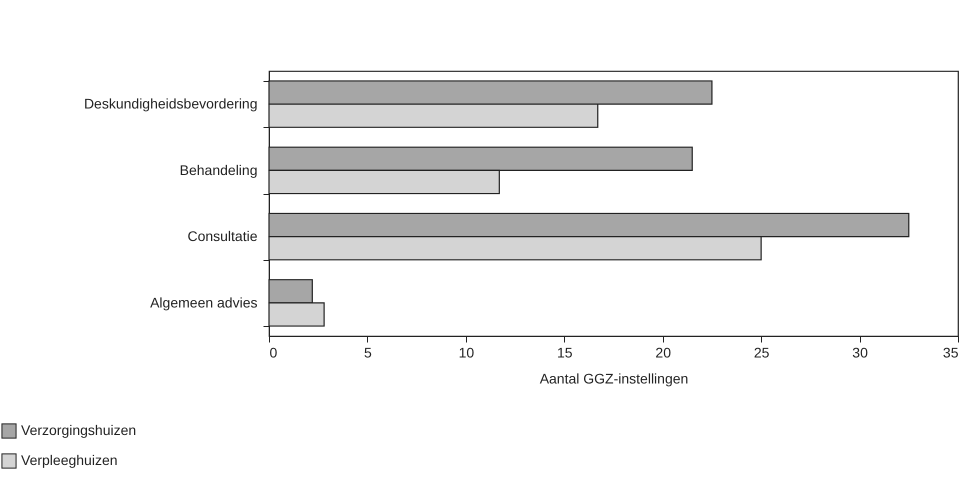 The width and height of the screenshot is (971, 490). What do you see at coordinates (368, 352) in the screenshot?
I see `x-tick-label: 5` at bounding box center [368, 352].